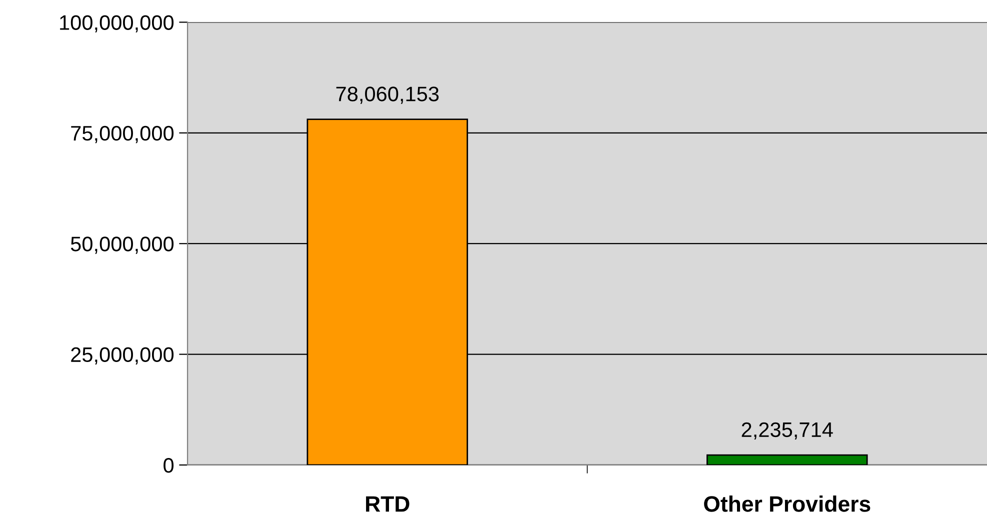 Image resolution: width=987 pixels, height=529 pixels. What do you see at coordinates (787, 504) in the screenshot?
I see `x-tick-label: Other Providers` at bounding box center [787, 504].